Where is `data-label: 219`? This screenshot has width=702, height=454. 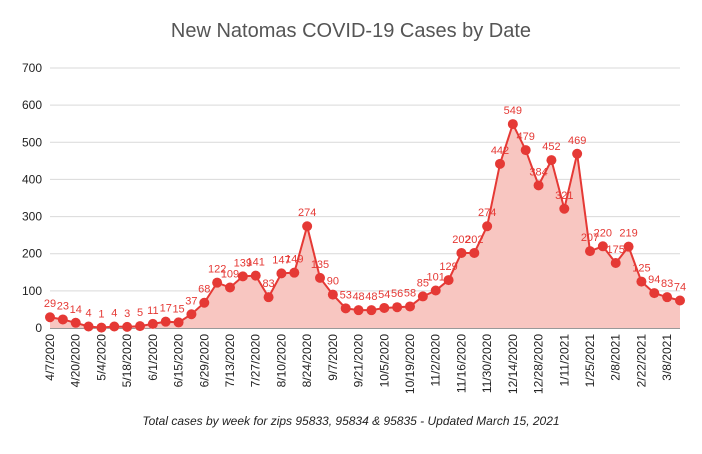 data-label: 219 is located at coordinates (628, 234).